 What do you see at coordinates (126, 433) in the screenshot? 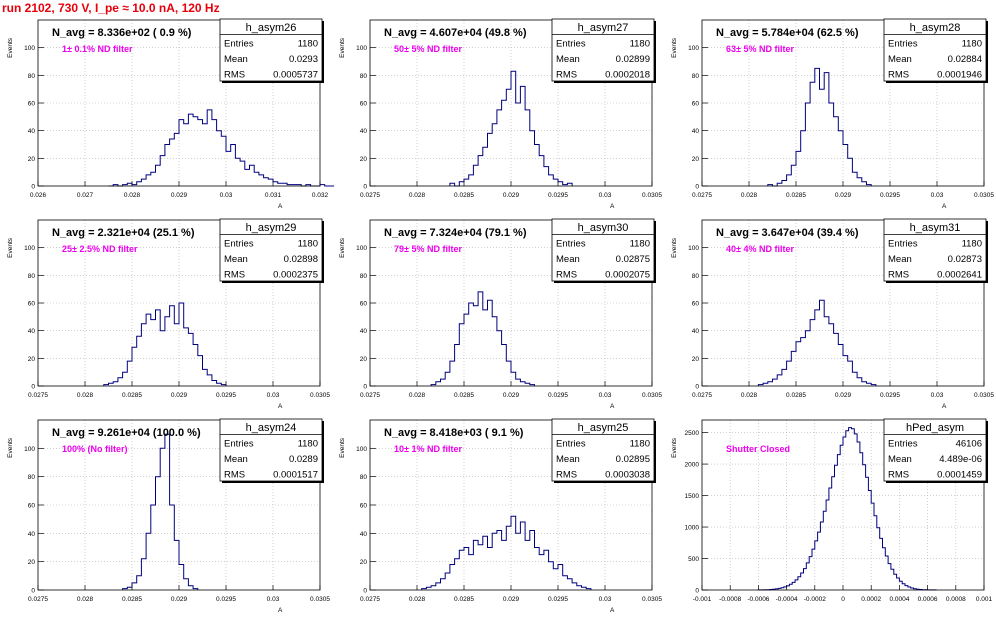
I see `n-avg-label: N_avg = 9.261e+04 (100.0 %)` at bounding box center [126, 433].